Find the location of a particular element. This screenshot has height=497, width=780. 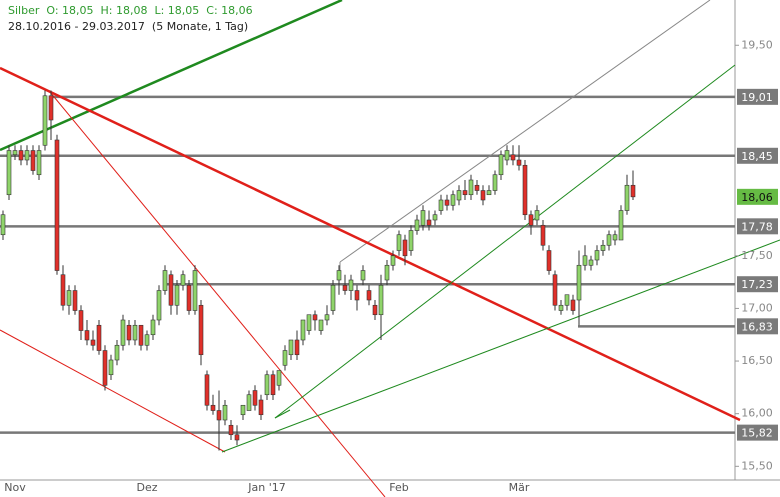

level-label: 17,78 is located at coordinates (757, 226).